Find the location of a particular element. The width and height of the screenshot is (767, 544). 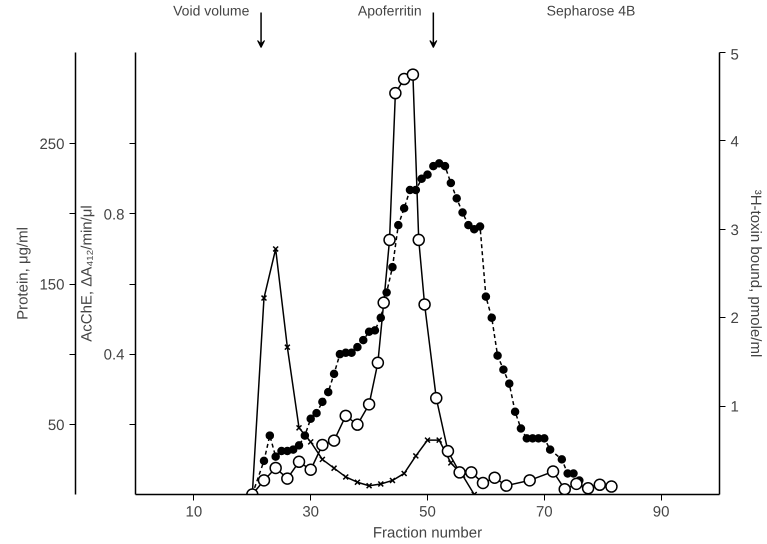

y3-axis-title: AcChE, ΔA₄₁₂/min/μl is located at coordinates (87, 273).